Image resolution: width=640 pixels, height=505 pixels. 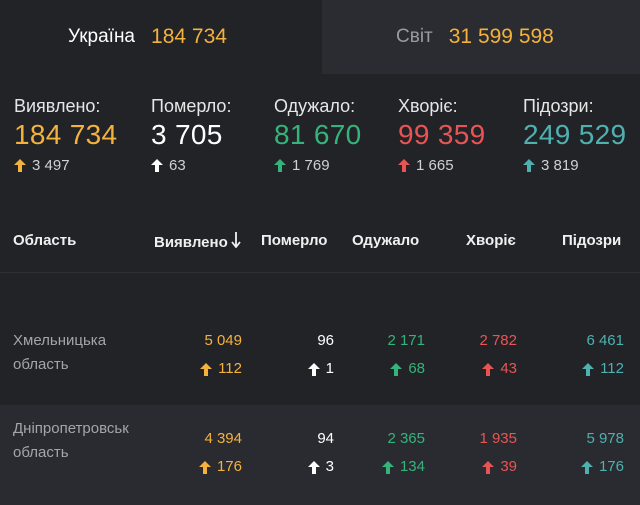 I want to click on cell-delta-row: 43, so click(x=498, y=369).